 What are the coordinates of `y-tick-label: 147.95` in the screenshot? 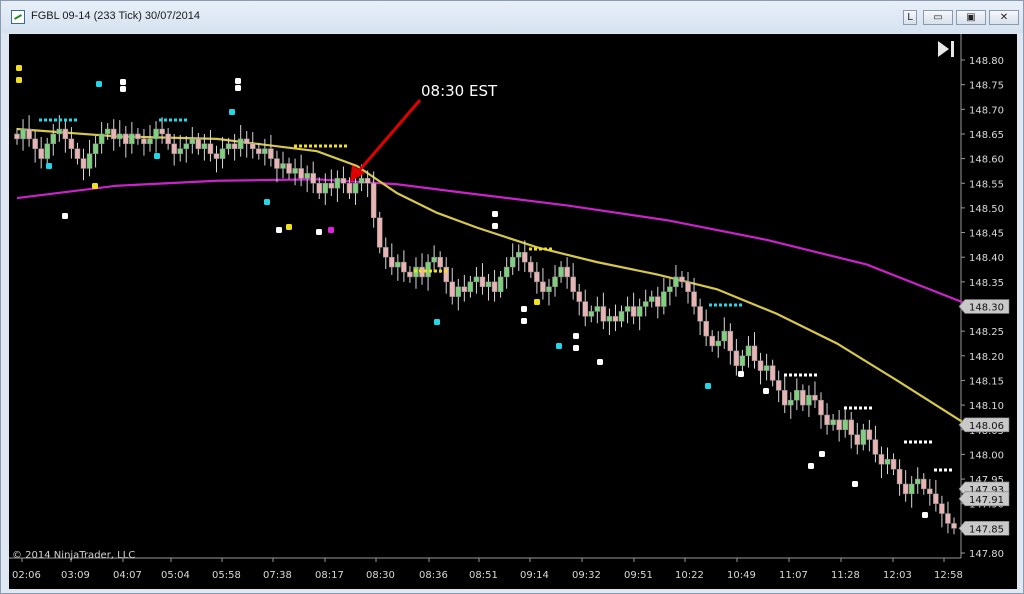 It's located at (986, 480).